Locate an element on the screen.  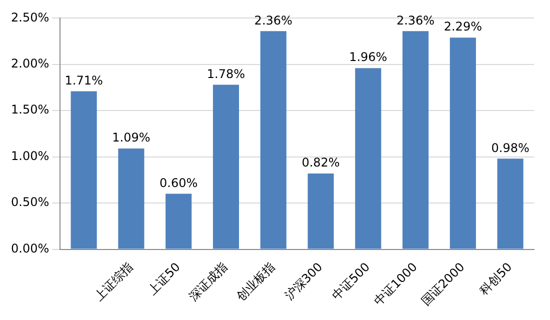
x-tick-label: 上证综指 is located at coordinates (114, 282).